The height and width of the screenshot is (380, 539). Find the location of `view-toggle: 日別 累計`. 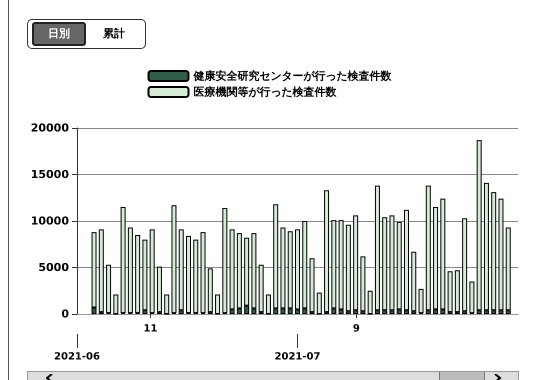

view-toggle: 日別 累計 is located at coordinates (86, 34).